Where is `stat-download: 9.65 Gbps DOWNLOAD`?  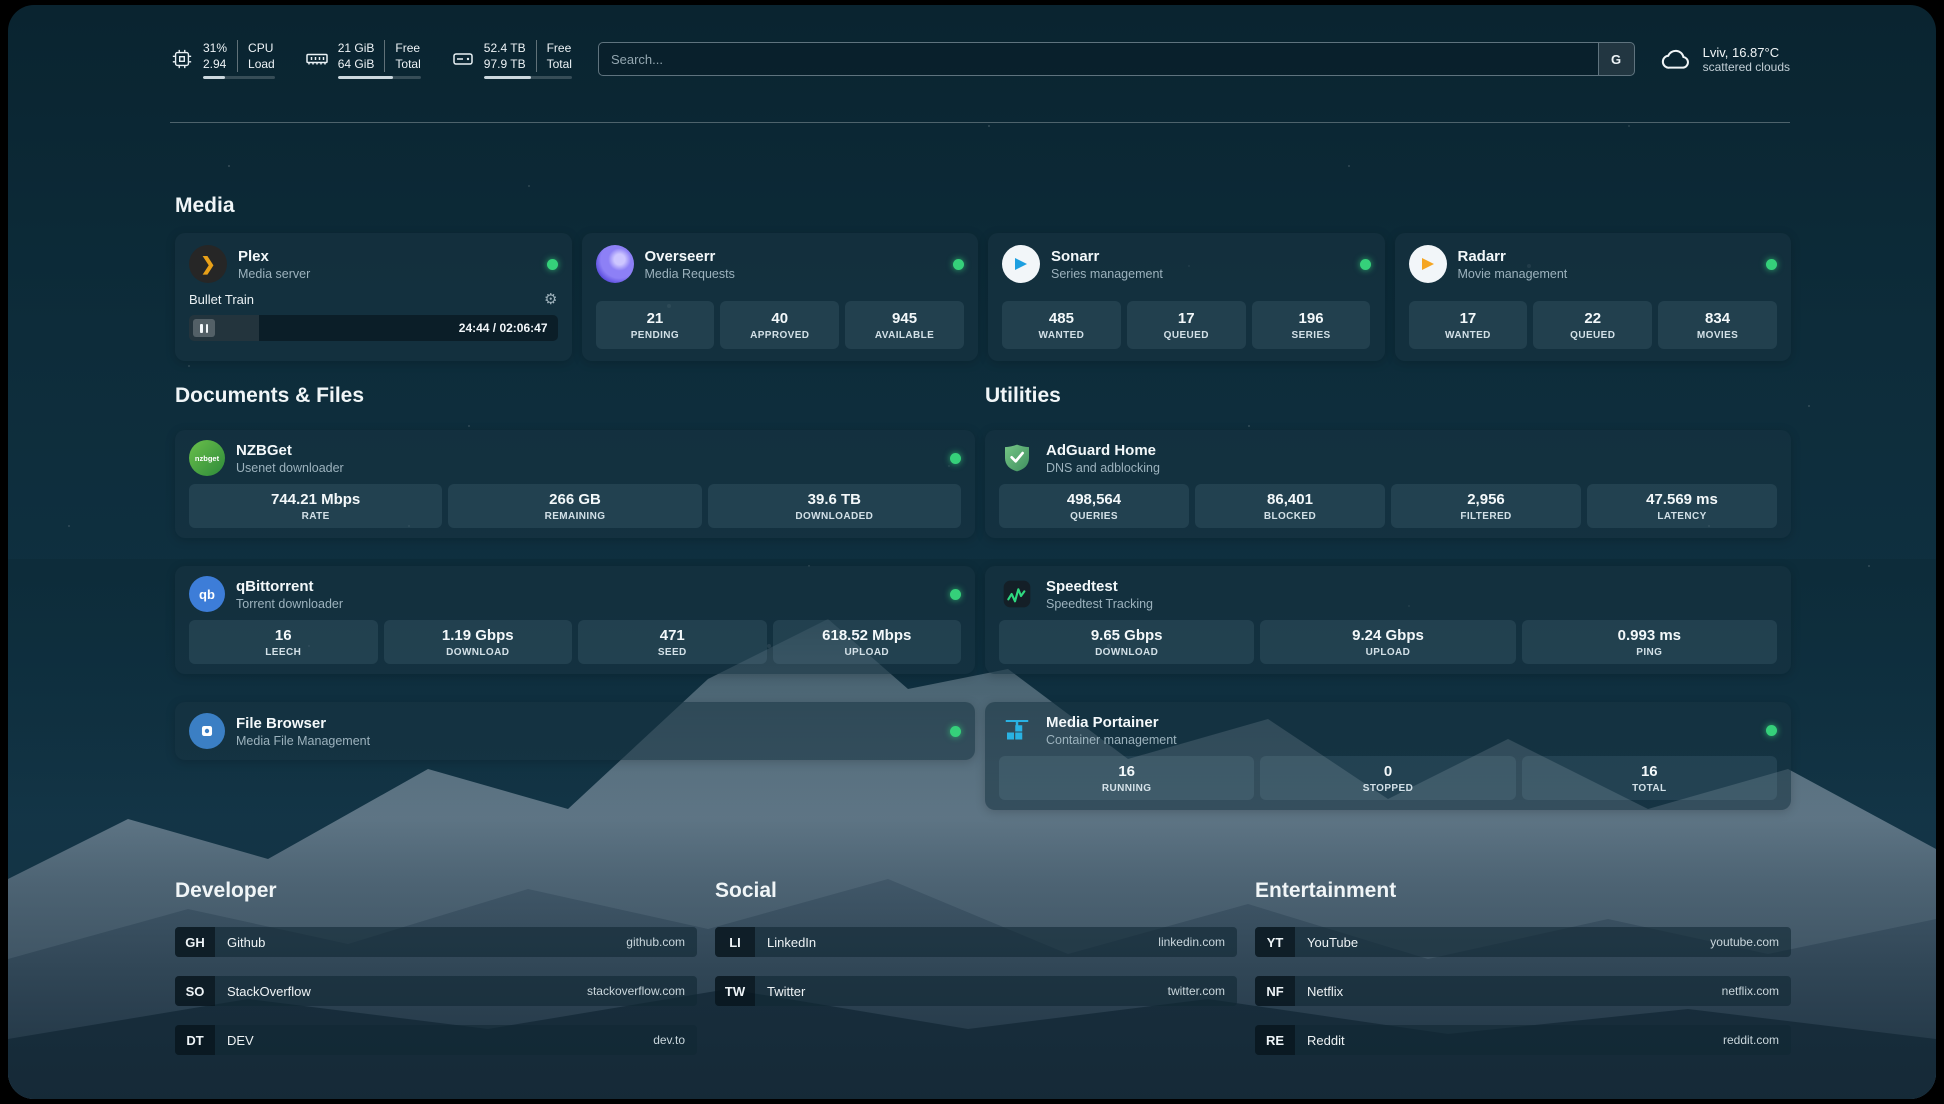
stat-download: 9.65 Gbps DOWNLOAD is located at coordinates (1127, 642).